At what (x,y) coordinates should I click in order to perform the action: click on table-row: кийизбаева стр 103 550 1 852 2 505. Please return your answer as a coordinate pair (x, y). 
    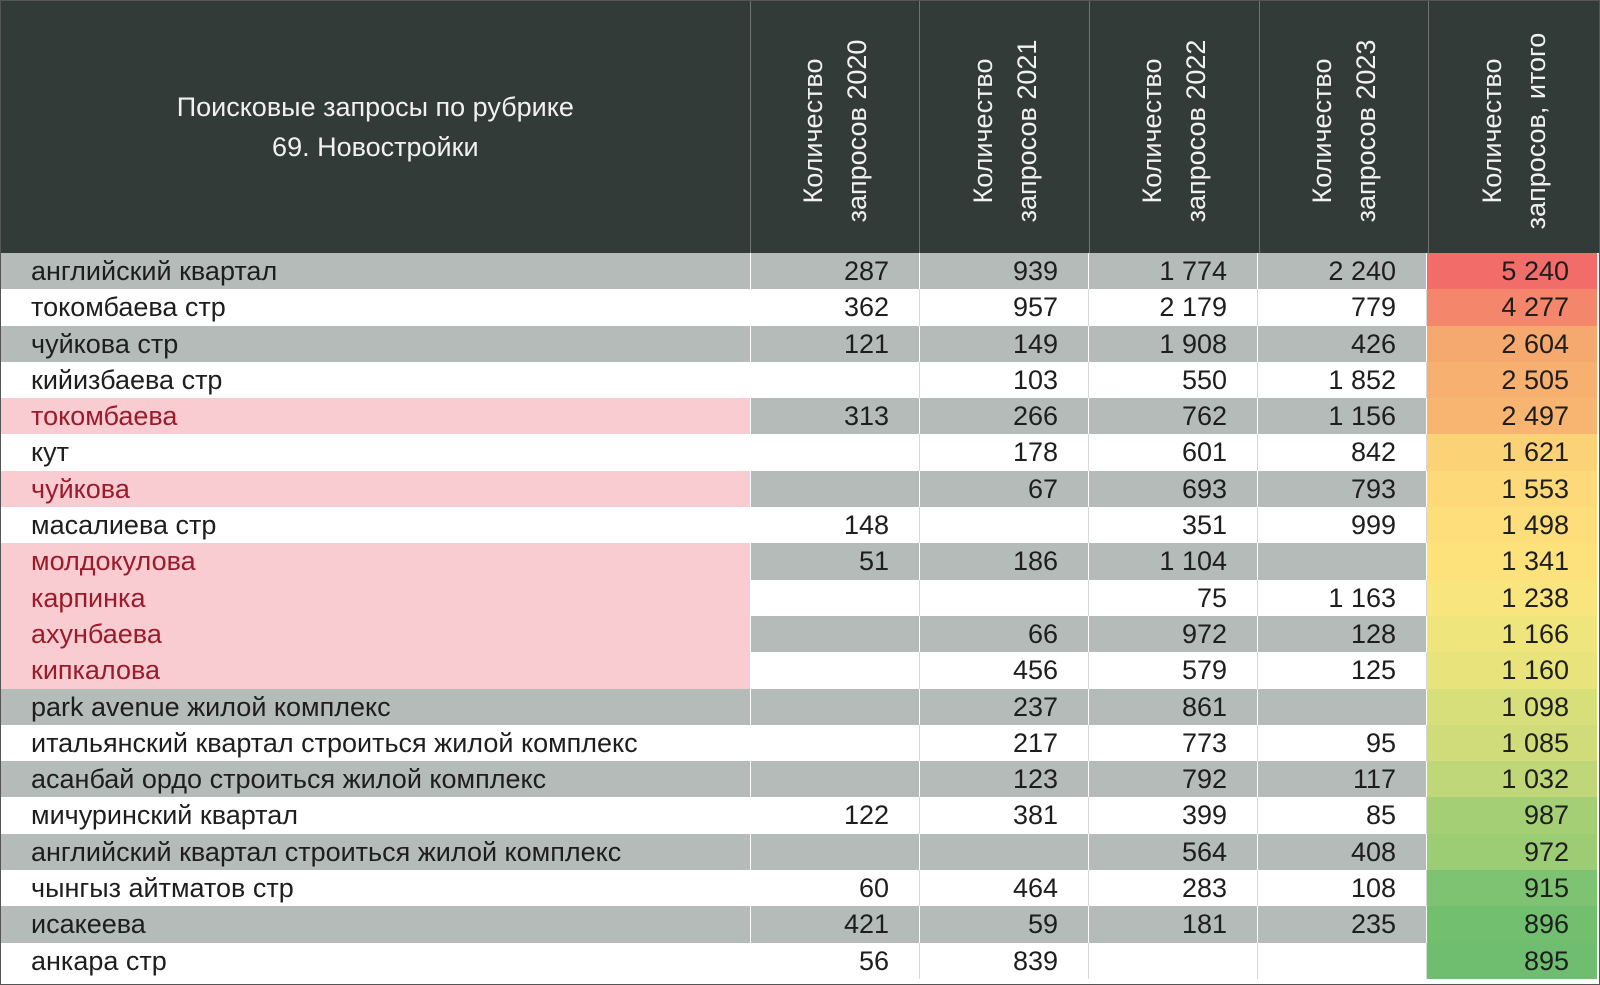
    Looking at the image, I should click on (800, 380).